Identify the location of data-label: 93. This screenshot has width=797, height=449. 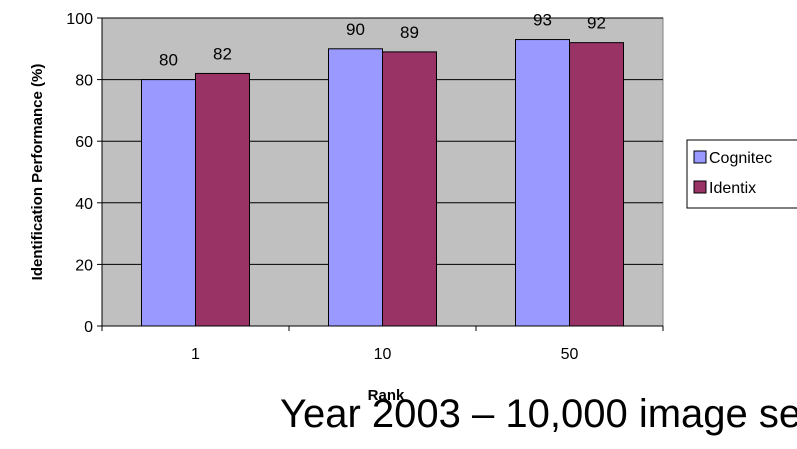
(542, 20).